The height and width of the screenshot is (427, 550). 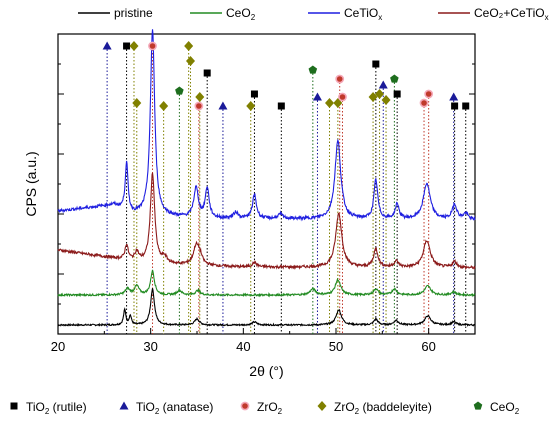 I want to click on series-line-pristine, so click(x=266, y=307).